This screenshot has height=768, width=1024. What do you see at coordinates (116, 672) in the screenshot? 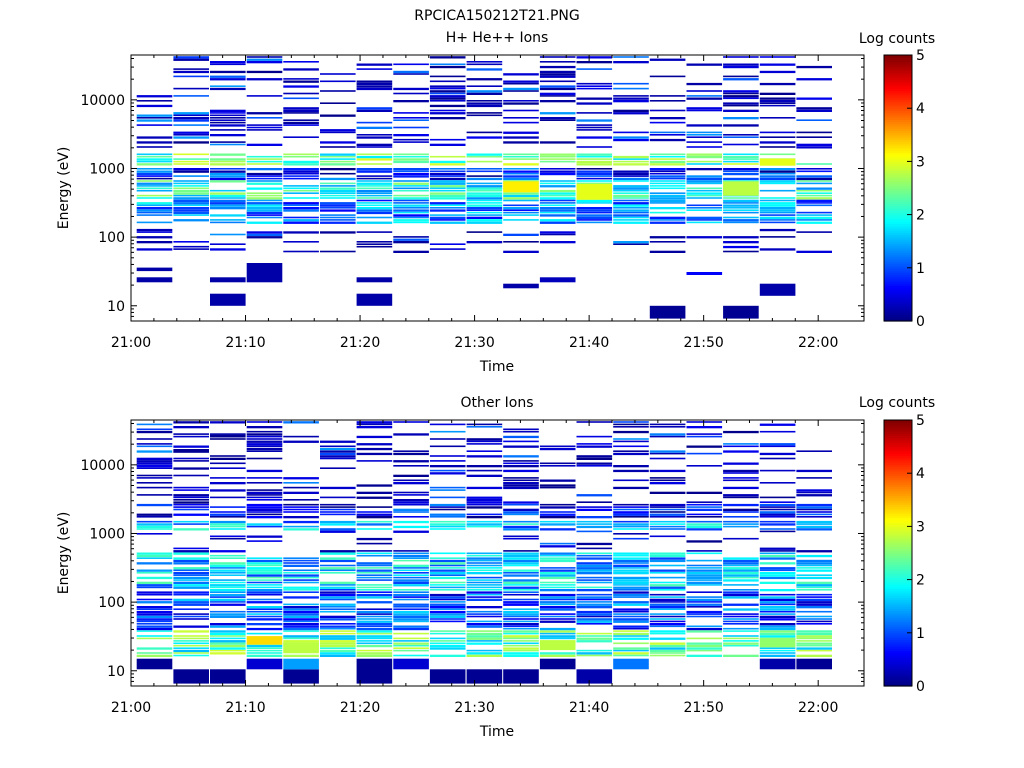
I see `y-tick-label: 10` at bounding box center [116, 672].